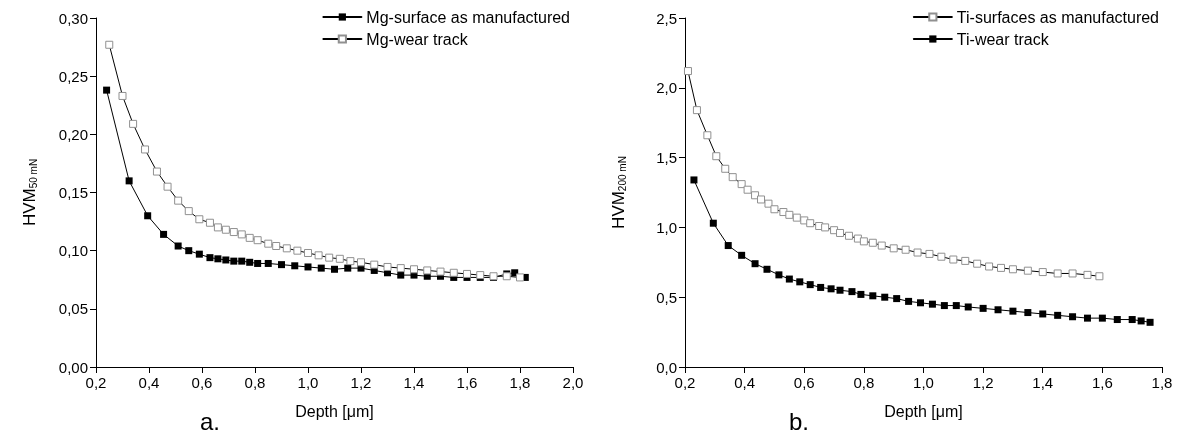 The image size is (1179, 437). I want to click on y-tick-label: 0,30, so click(73, 18).